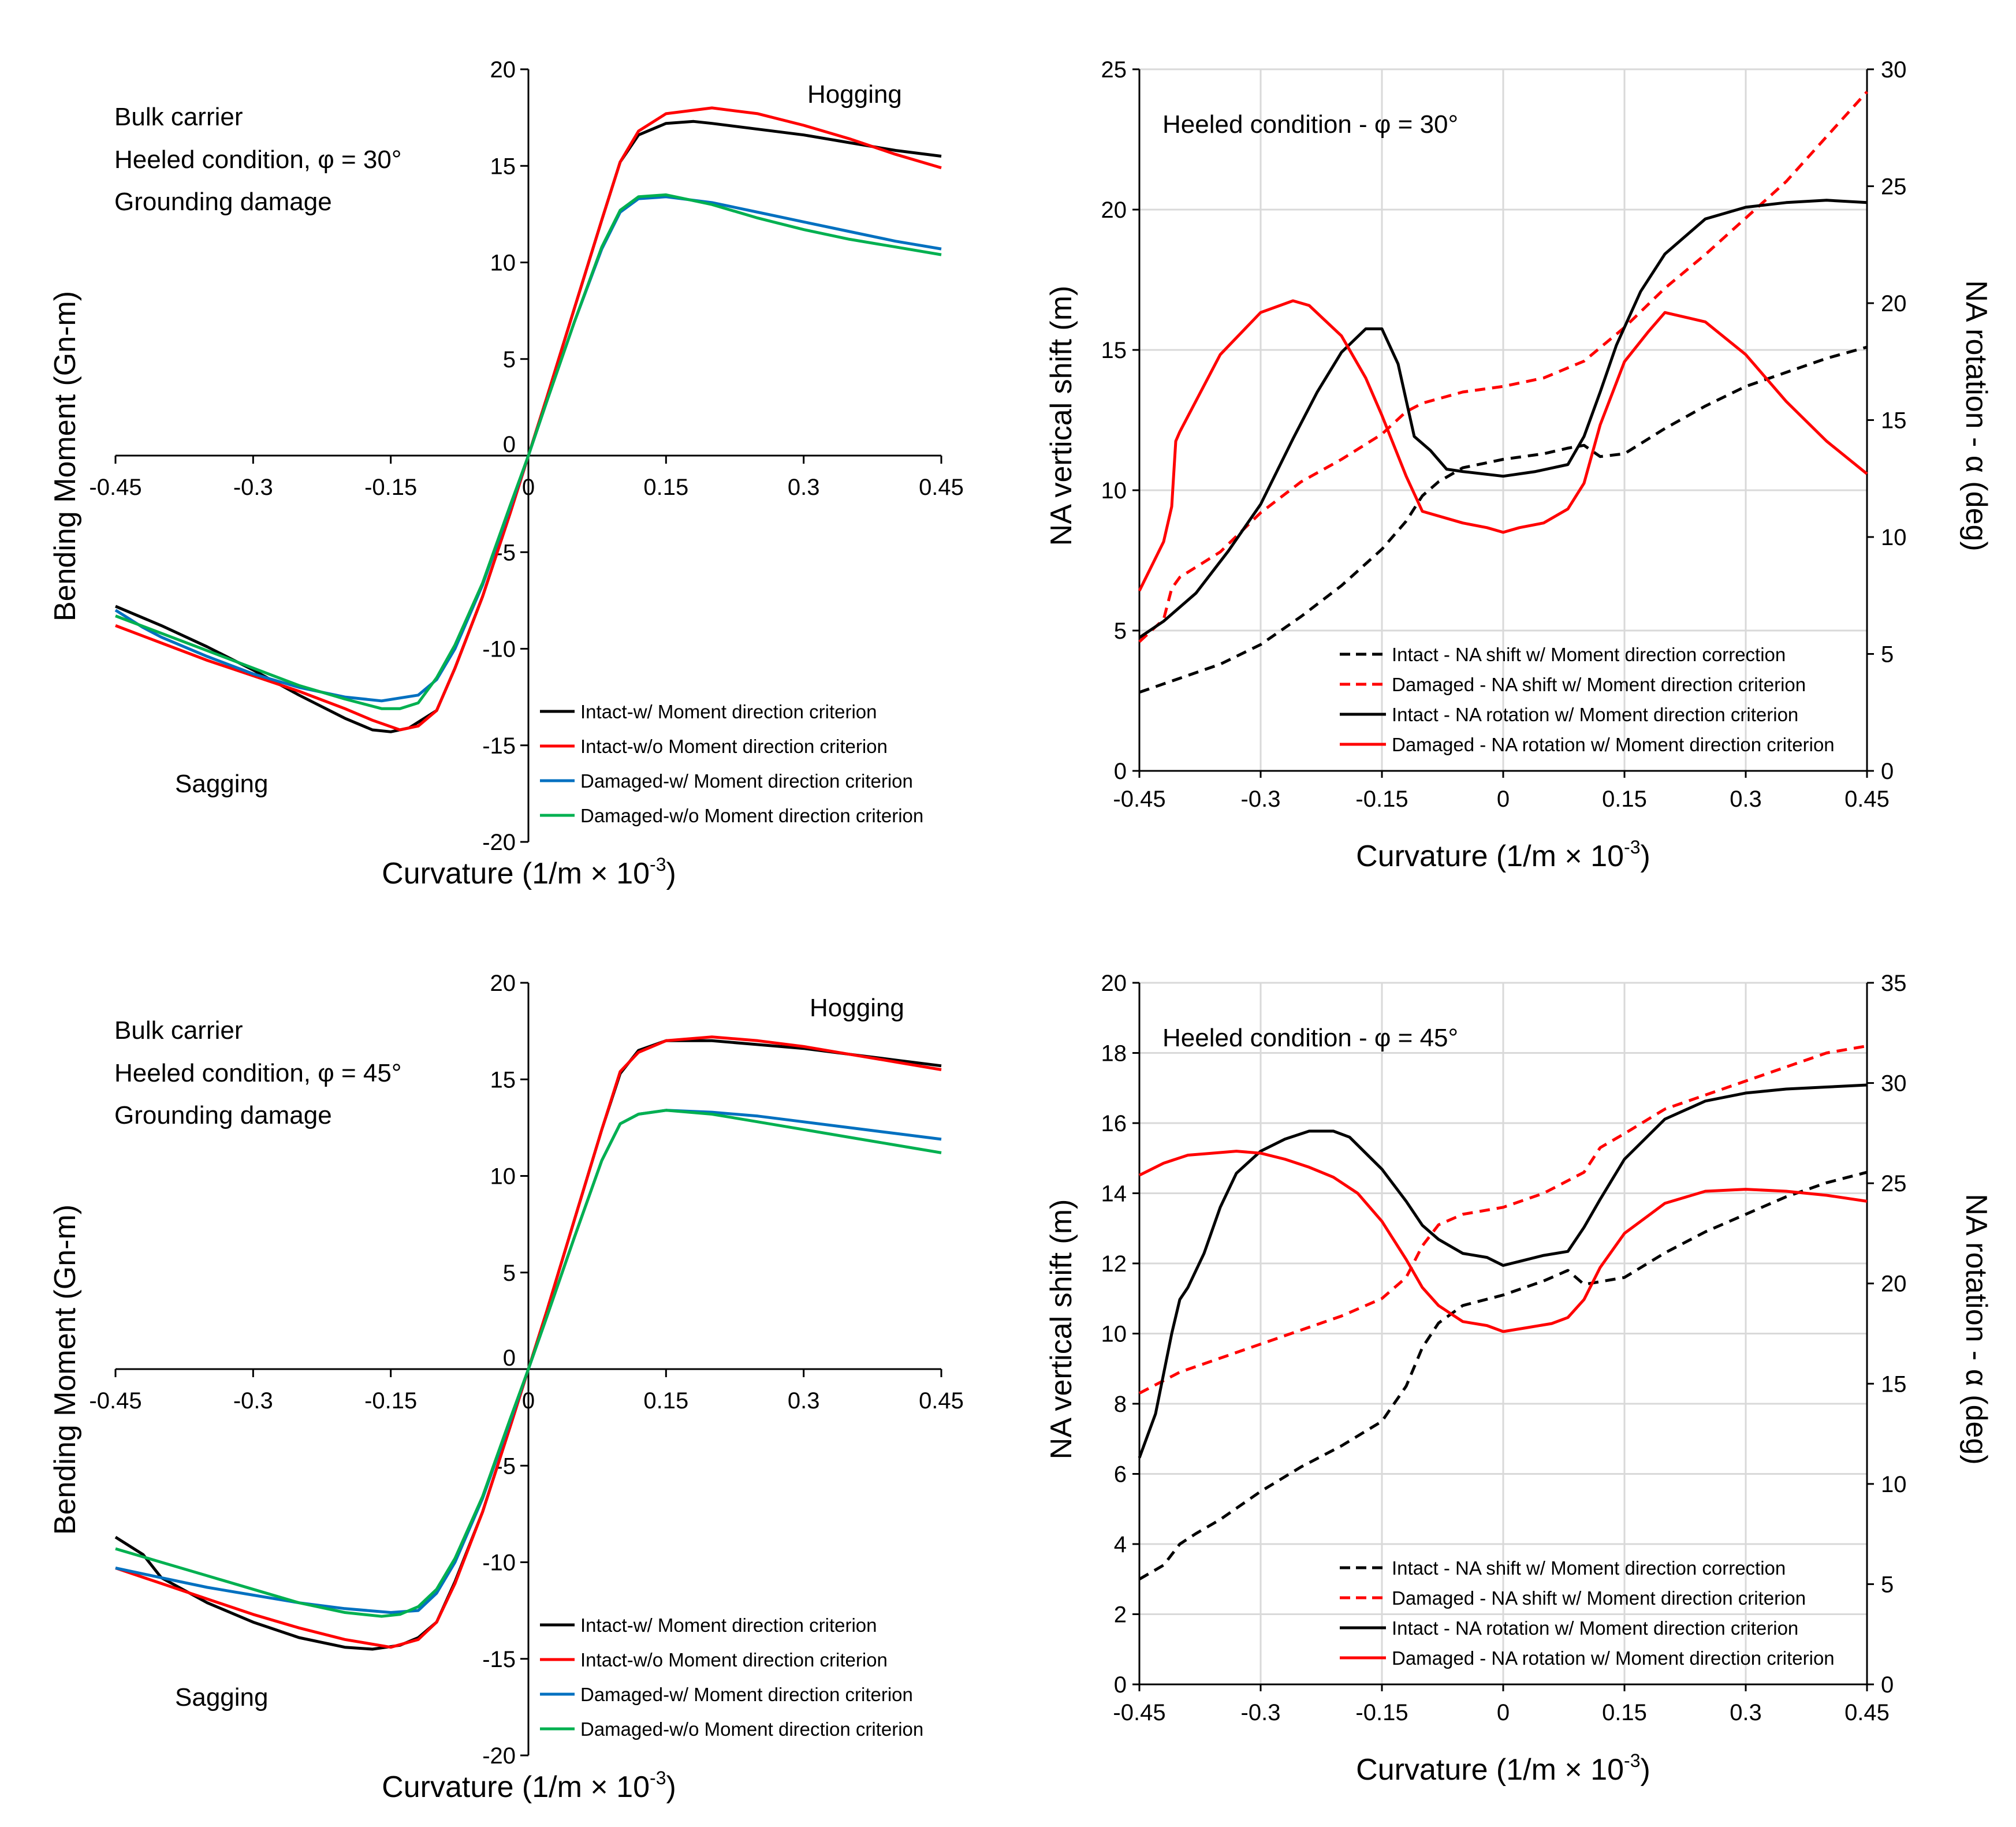  Describe the element at coordinates (1114, 1194) in the screenshot. I see `y-tick-label: 14` at that location.